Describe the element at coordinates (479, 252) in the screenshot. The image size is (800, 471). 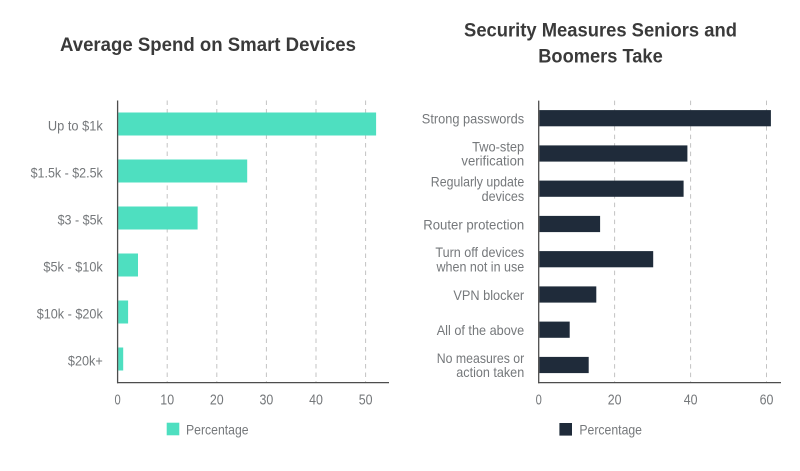
I see `svg-text: Turn off devices` at that location.